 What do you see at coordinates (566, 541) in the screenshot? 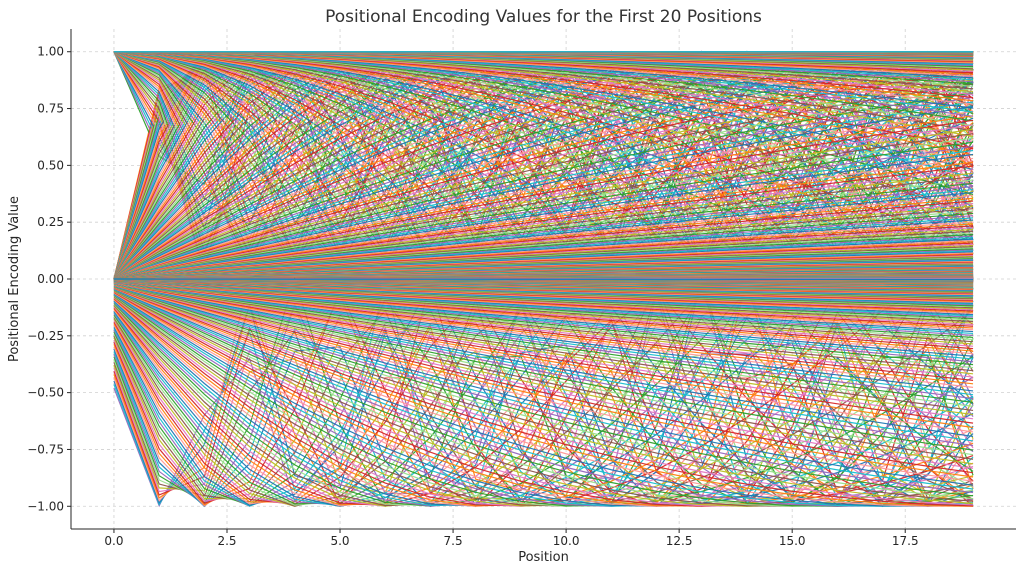
I see `x-tick-label: 10.0` at bounding box center [566, 541].